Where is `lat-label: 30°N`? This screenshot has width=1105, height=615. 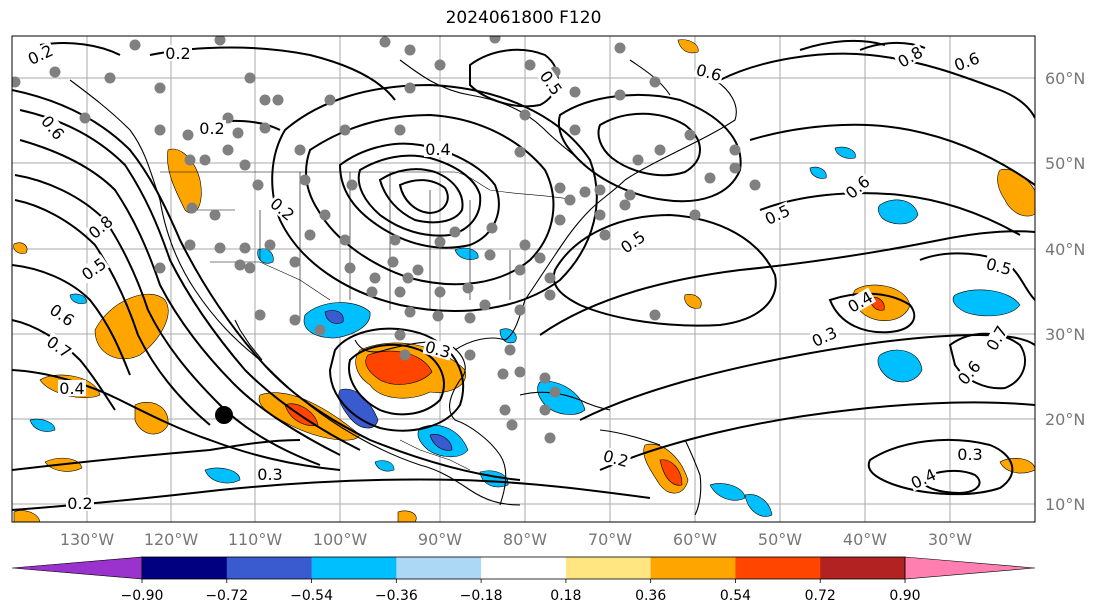 lat-label: 30°N is located at coordinates (1065, 334).